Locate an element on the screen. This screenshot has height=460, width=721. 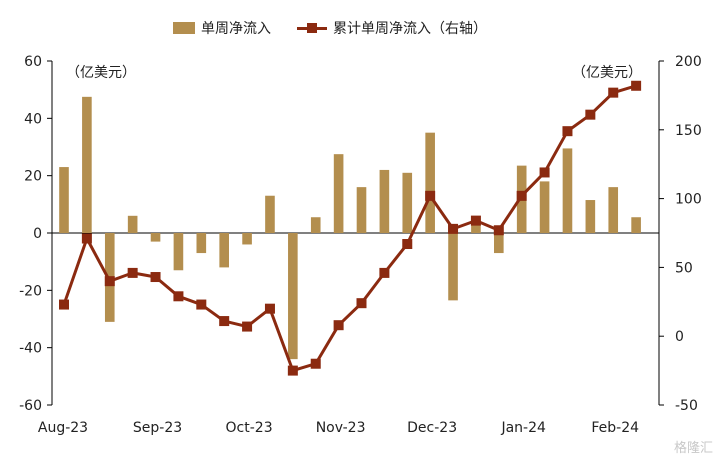
left-tick-label: 0 is located at coordinates (37, 234).